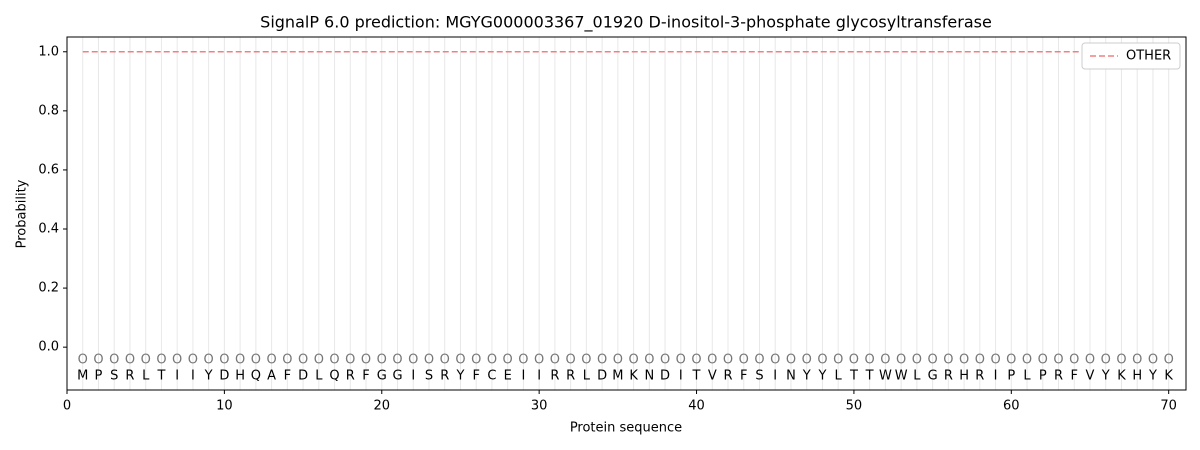 The image size is (1200, 450). I want to click on y-tick-label: 0.0, so click(48, 347).